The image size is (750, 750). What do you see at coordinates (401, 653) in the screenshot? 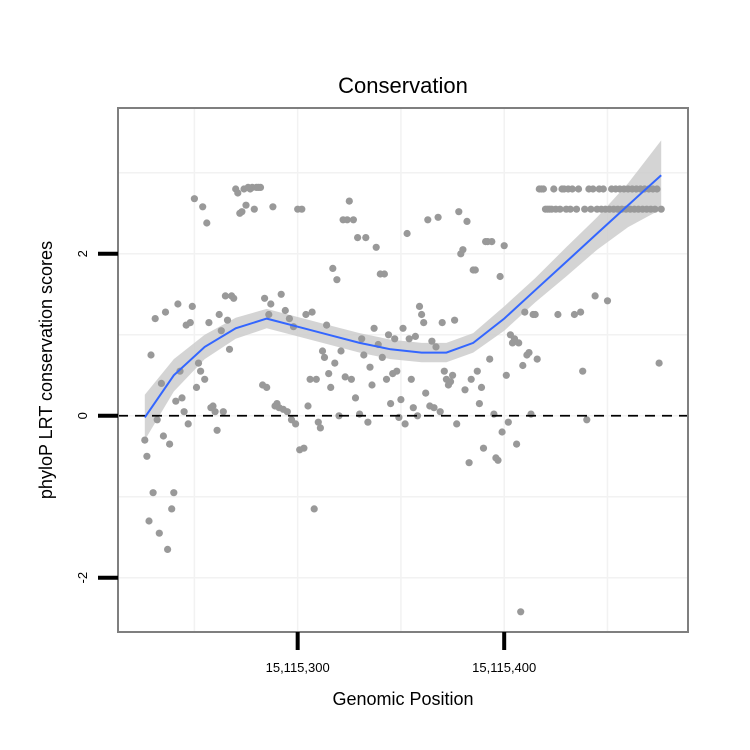
I see `x-axis: 15,115,300 15,115,400` at bounding box center [401, 653].